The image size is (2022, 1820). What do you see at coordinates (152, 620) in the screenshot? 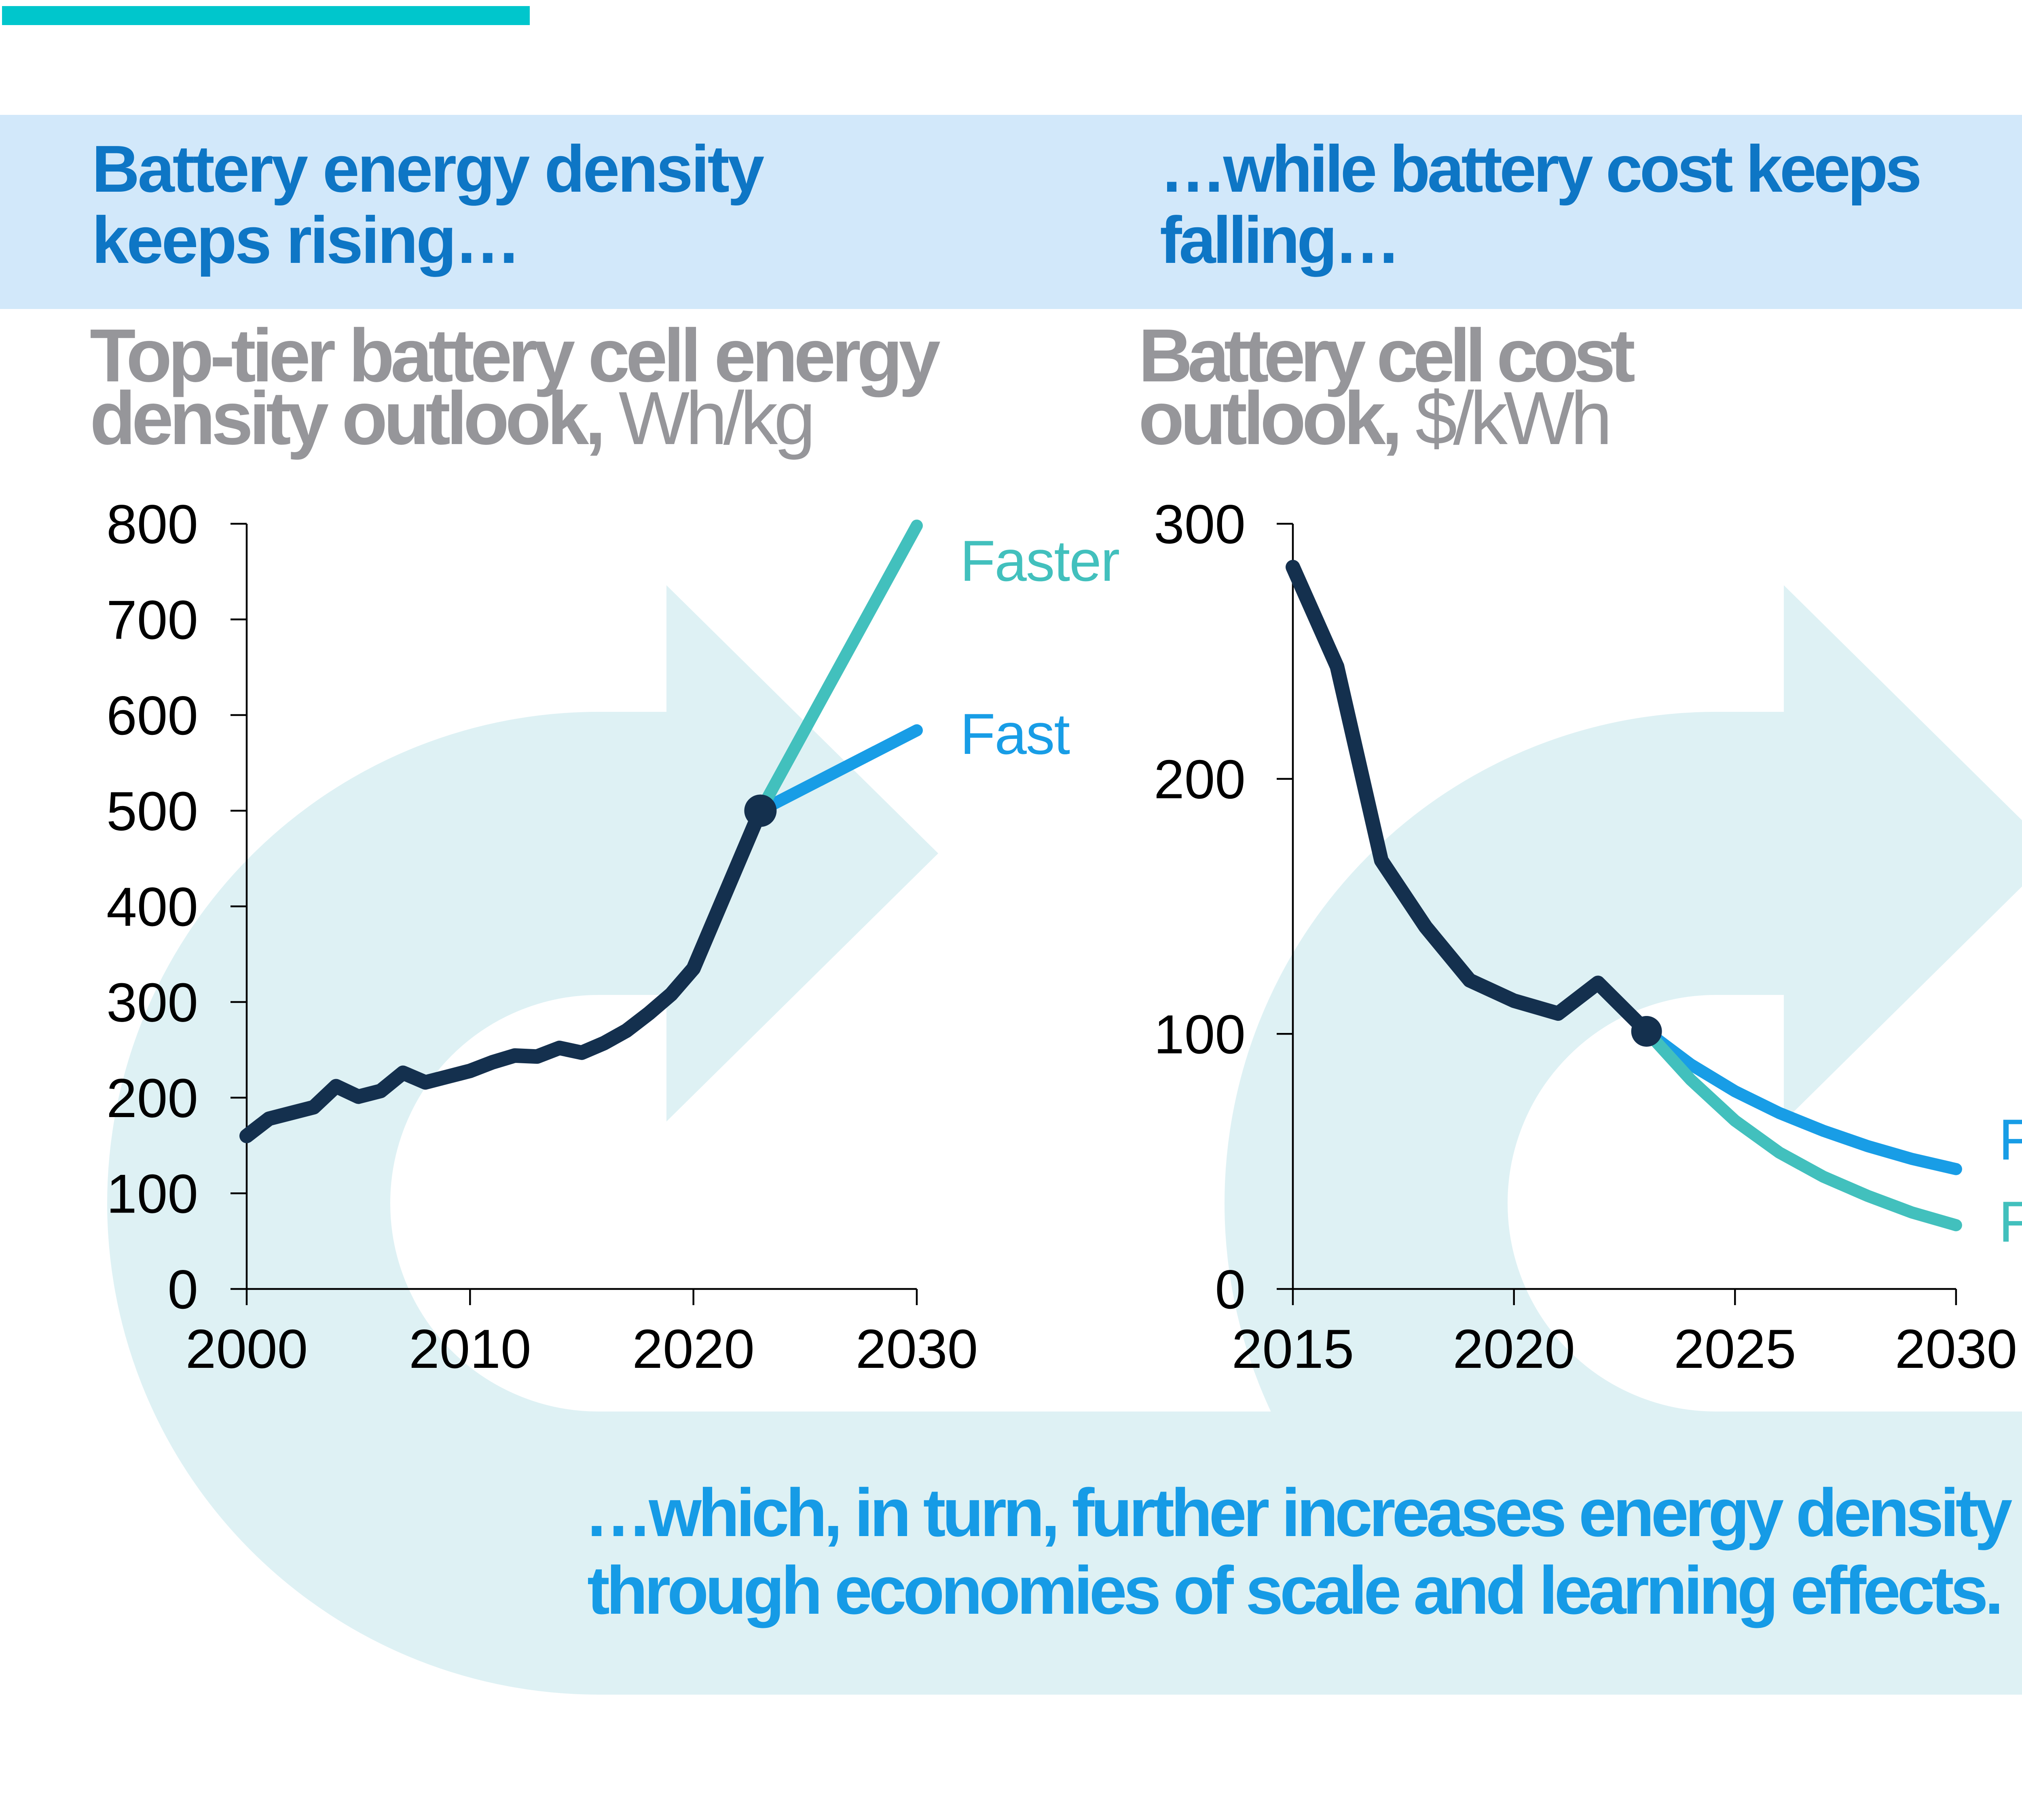
I see `svg-text: 700` at bounding box center [152, 620].